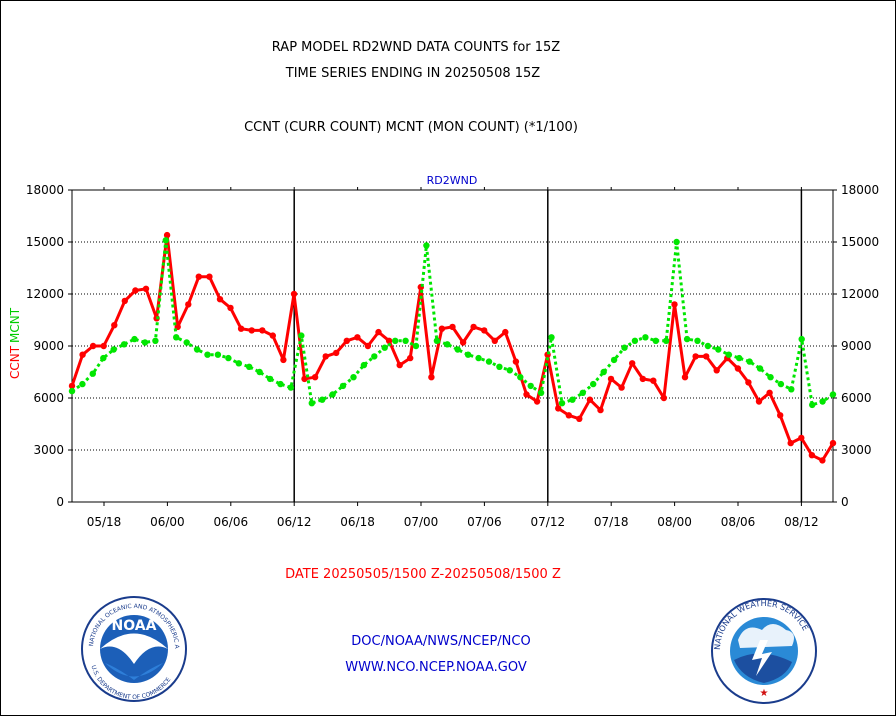 This screenshot has height=716, width=896. Describe the element at coordinates (45, 242) in the screenshot. I see `y-tick-label-left: 15000` at that location.